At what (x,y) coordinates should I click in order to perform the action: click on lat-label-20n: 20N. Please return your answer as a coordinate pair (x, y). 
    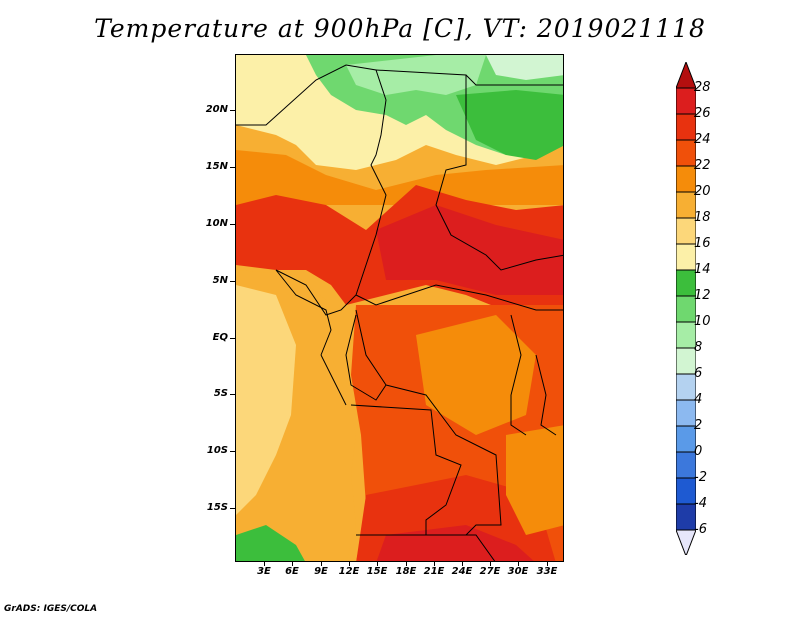
    Looking at the image, I should click on (216, 109).